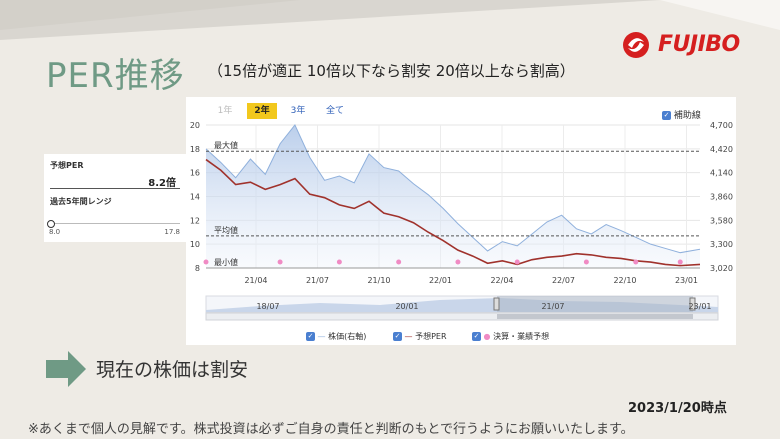  What do you see at coordinates (81, 201) in the screenshot?
I see `range-label: 過去5年間レンジ` at bounding box center [81, 201].